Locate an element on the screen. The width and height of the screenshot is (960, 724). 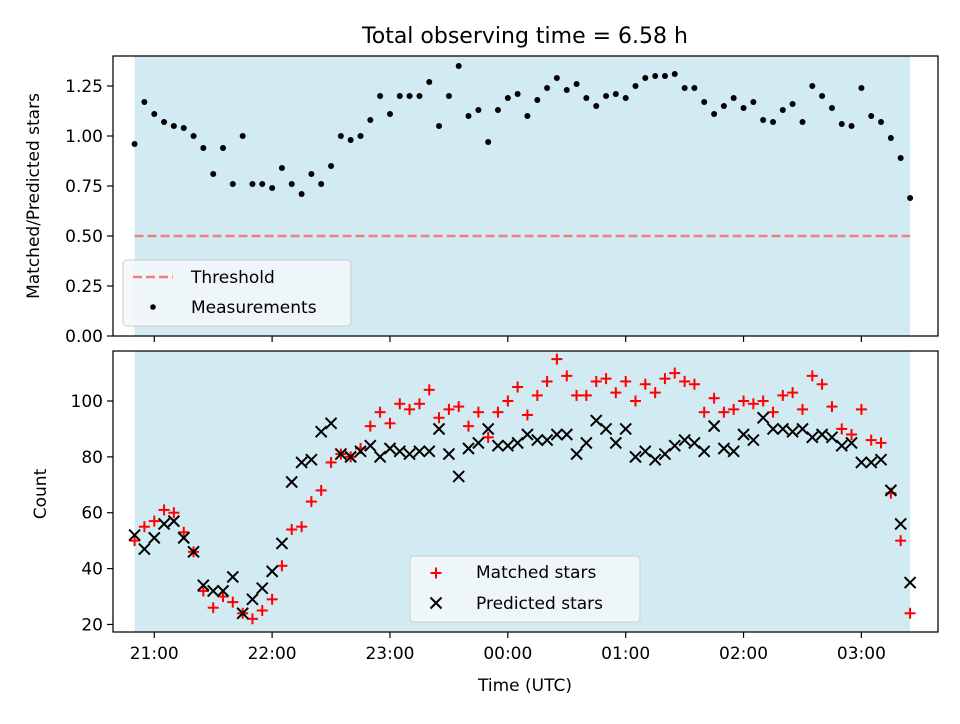
legend-threshold-label: Threshold is located at coordinates (232, 278).